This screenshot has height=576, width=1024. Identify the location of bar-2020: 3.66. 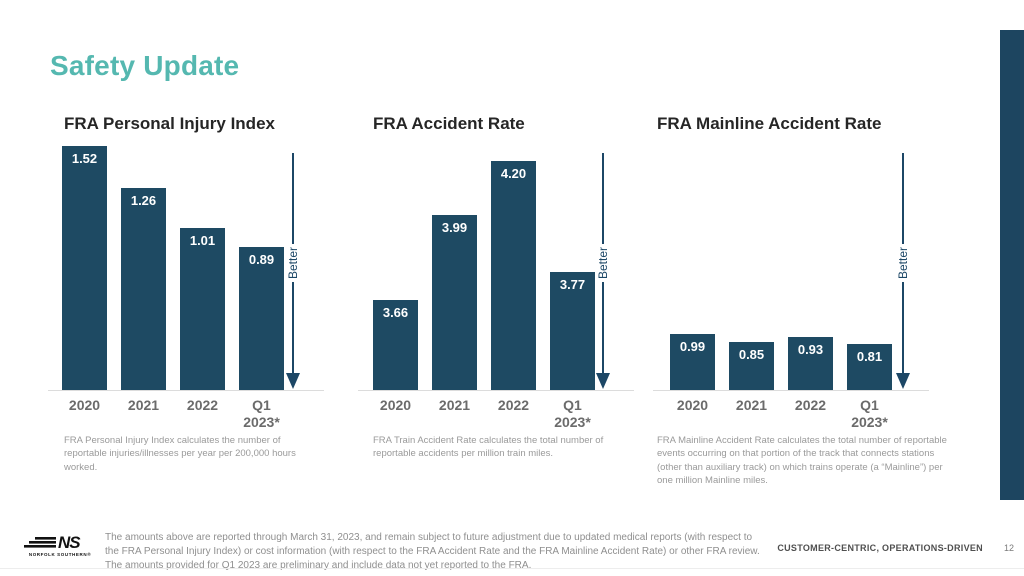
(395, 345).